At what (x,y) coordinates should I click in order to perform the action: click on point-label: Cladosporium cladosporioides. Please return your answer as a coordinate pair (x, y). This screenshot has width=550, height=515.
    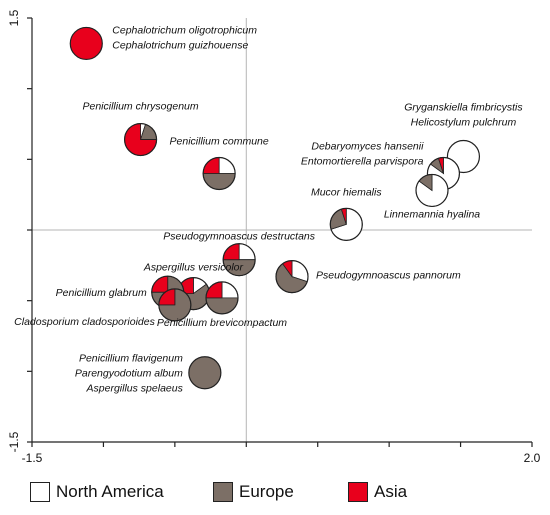
    Looking at the image, I should click on (84, 322).